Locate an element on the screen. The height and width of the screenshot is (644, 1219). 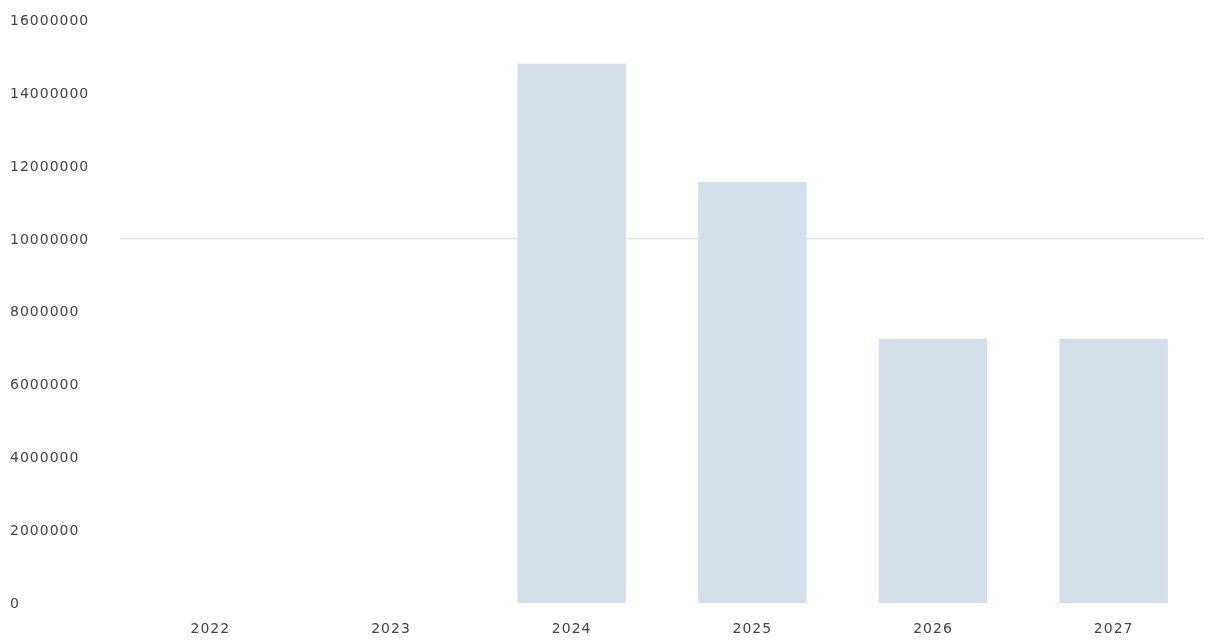
x-tick-label: 2027 is located at coordinates (1113, 628).